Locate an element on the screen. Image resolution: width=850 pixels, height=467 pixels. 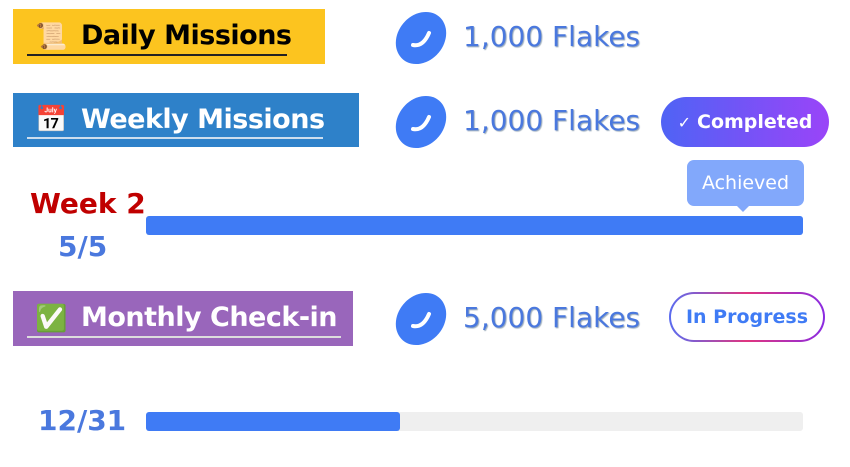
in-progress-button: In Progress is located at coordinates (747, 317).